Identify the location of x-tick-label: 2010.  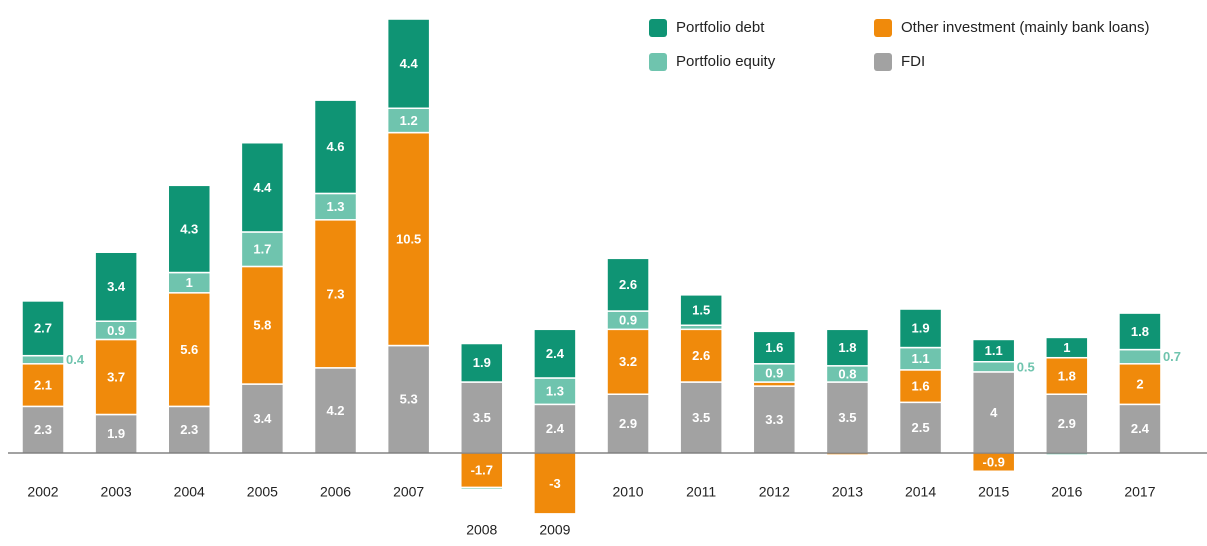
(627, 492).